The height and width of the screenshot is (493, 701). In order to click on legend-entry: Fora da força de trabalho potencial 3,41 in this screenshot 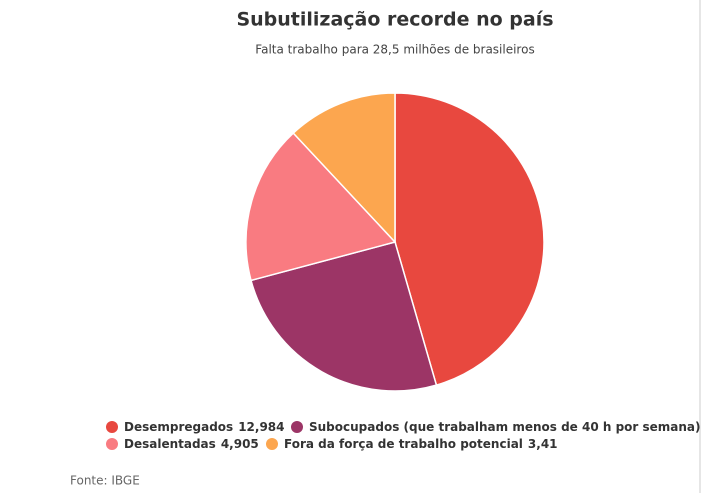, I will do `click(421, 444)`.